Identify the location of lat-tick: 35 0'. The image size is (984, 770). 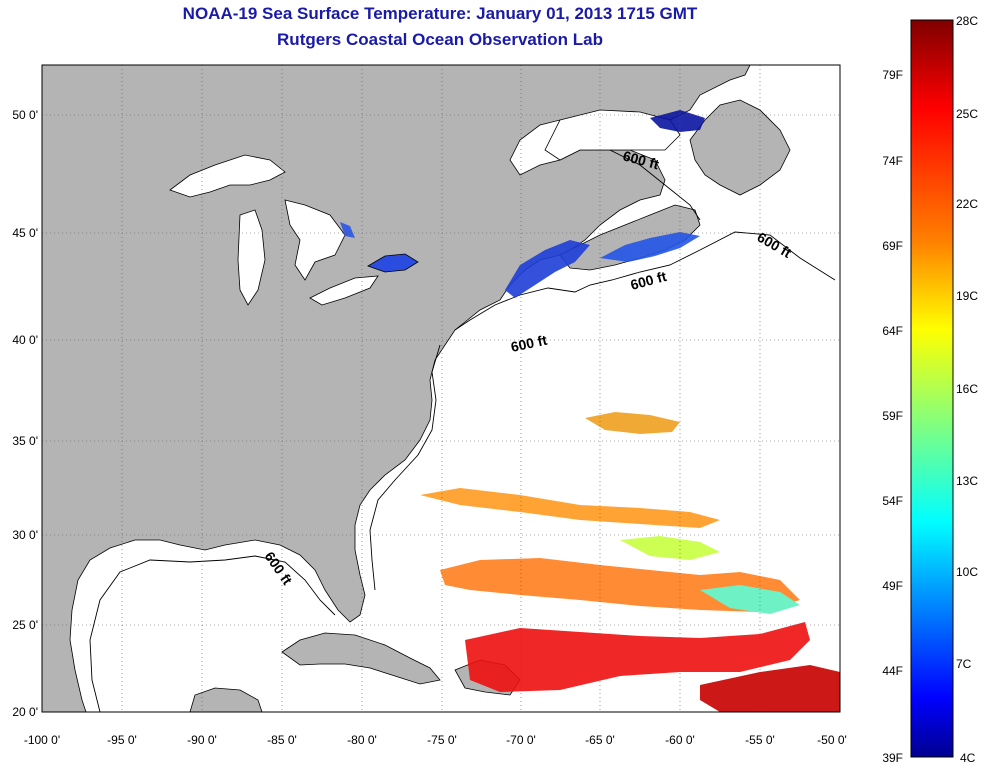
(25, 441).